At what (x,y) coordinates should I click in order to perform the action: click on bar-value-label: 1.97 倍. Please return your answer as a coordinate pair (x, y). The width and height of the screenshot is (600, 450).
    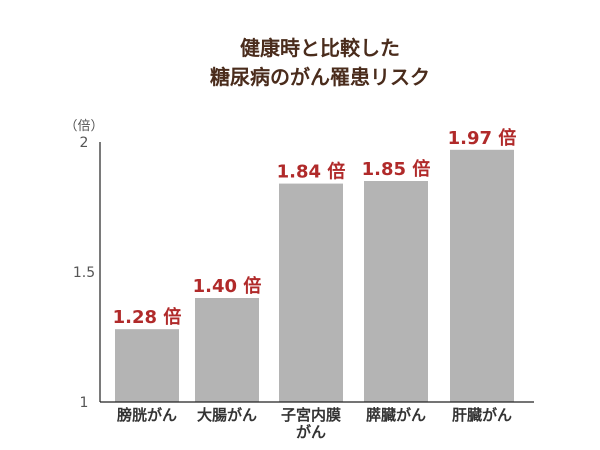
    Looking at the image, I should click on (482, 138).